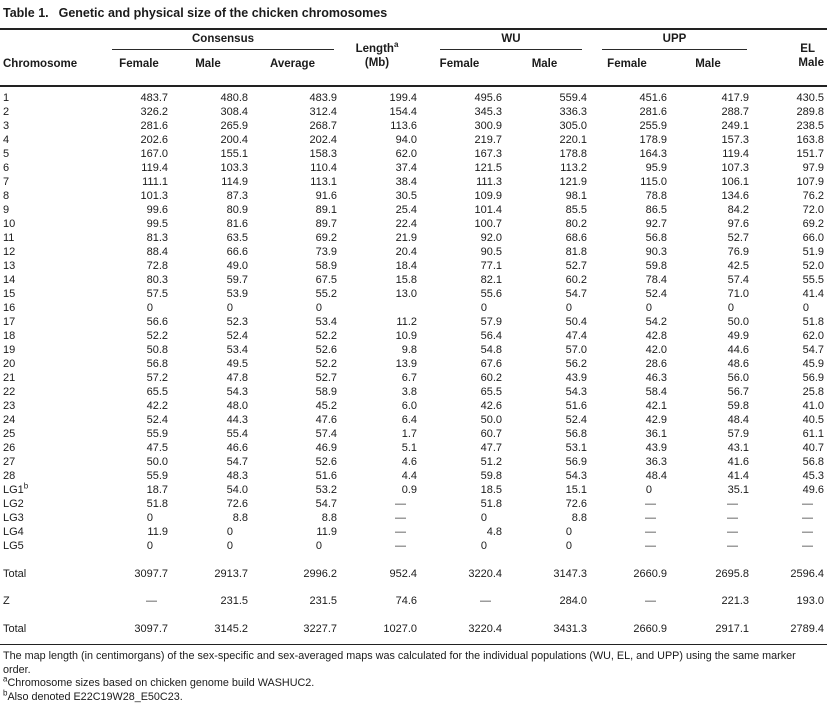  Describe the element at coordinates (813, 392) in the screenshot. I see `table-cell: 25.8` at that location.